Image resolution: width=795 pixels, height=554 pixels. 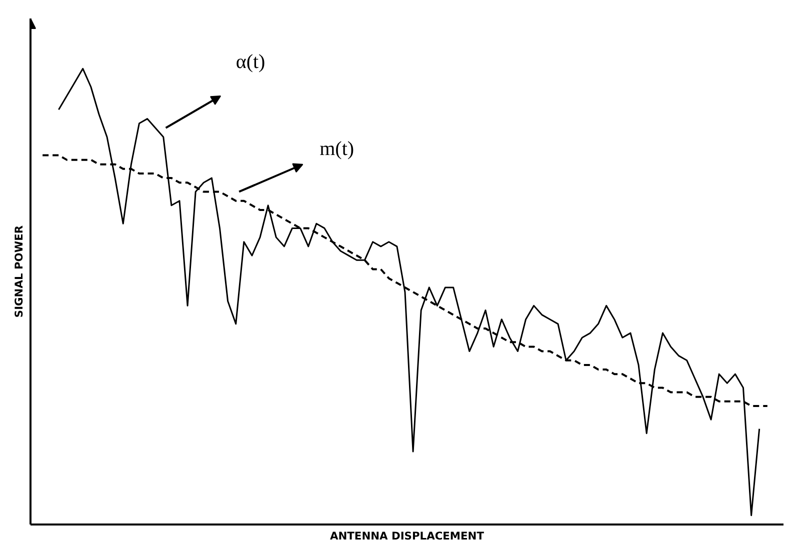 I want to click on annotation: α(t), so click(x=251, y=62).